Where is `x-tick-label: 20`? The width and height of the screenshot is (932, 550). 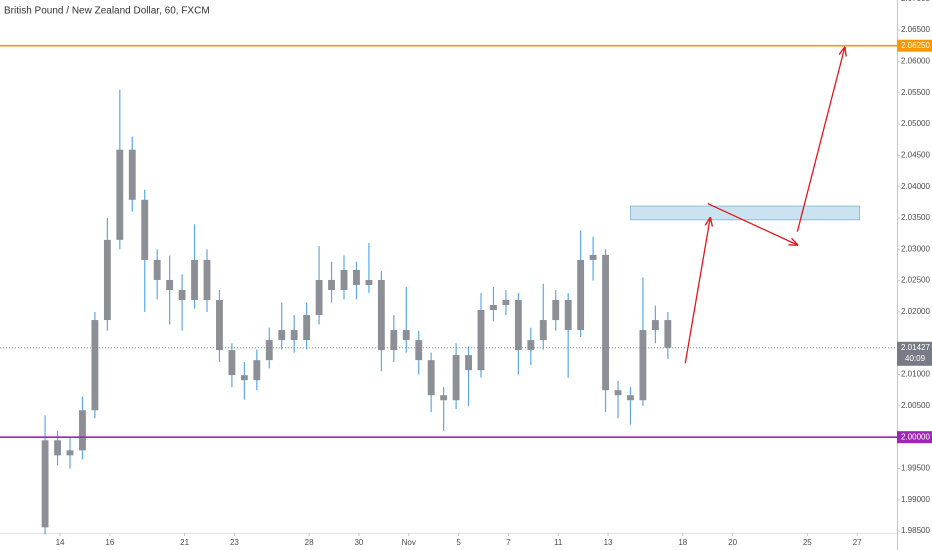
x-tick-label: 20 is located at coordinates (732, 542).